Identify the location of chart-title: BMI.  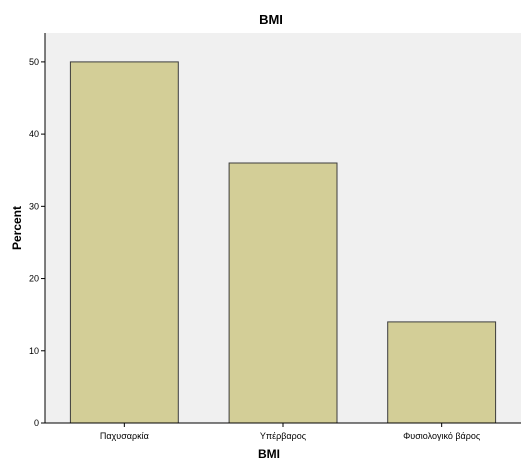
(271, 19).